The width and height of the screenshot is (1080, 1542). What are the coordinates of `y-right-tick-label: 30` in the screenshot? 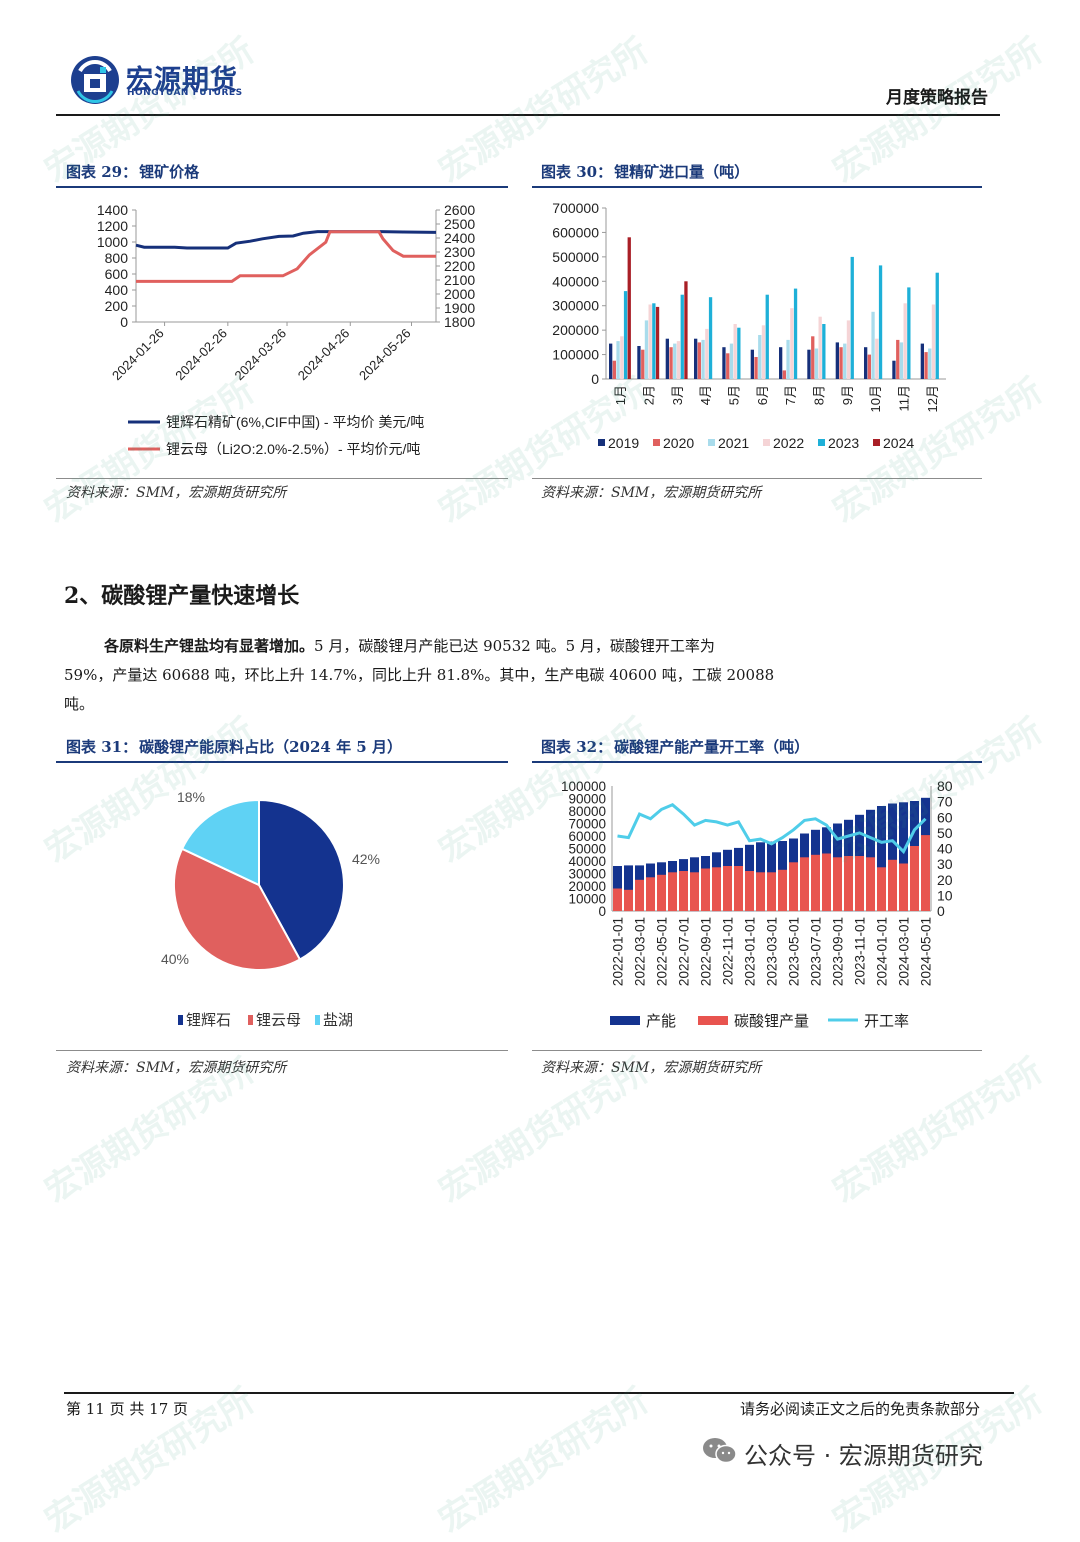 It's located at (945, 864).